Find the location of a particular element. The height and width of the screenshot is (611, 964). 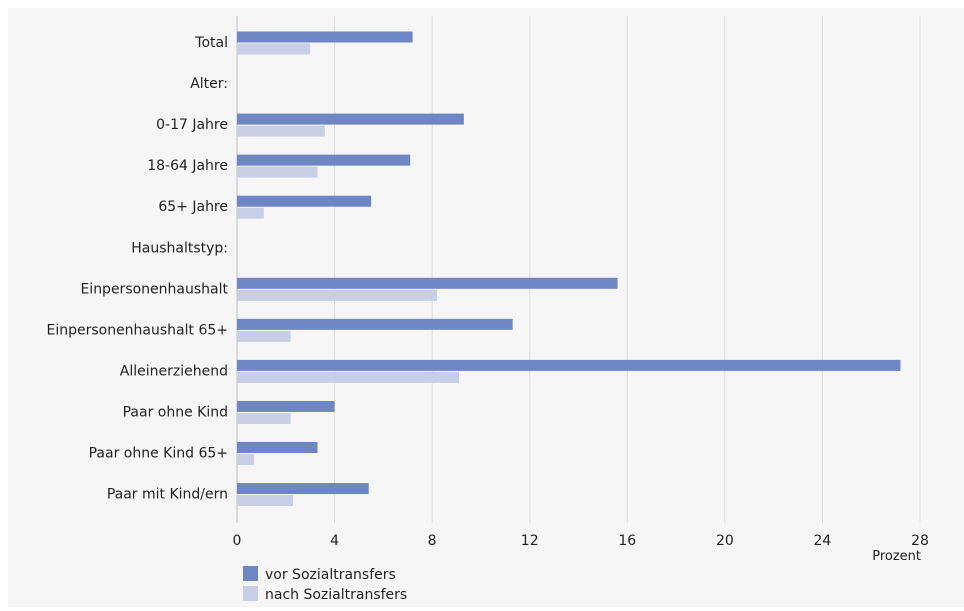

x-tick-label: 4 is located at coordinates (334, 541).